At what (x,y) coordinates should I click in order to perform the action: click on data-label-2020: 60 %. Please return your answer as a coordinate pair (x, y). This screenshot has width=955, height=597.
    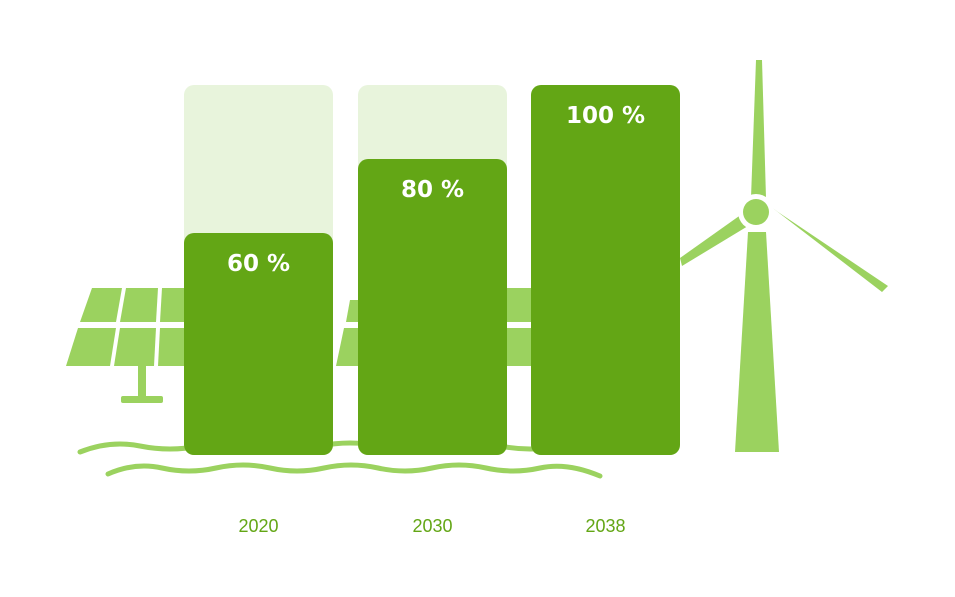
    Looking at the image, I should click on (258, 264).